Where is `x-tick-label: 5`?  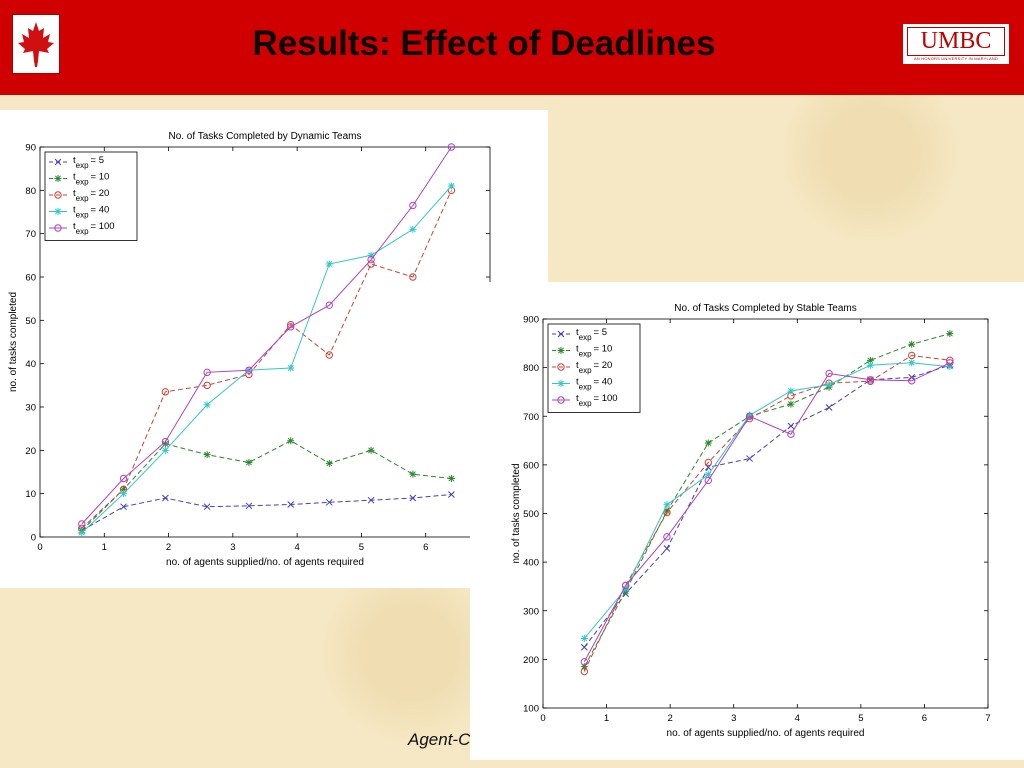
x-tick-label: 5 is located at coordinates (860, 718).